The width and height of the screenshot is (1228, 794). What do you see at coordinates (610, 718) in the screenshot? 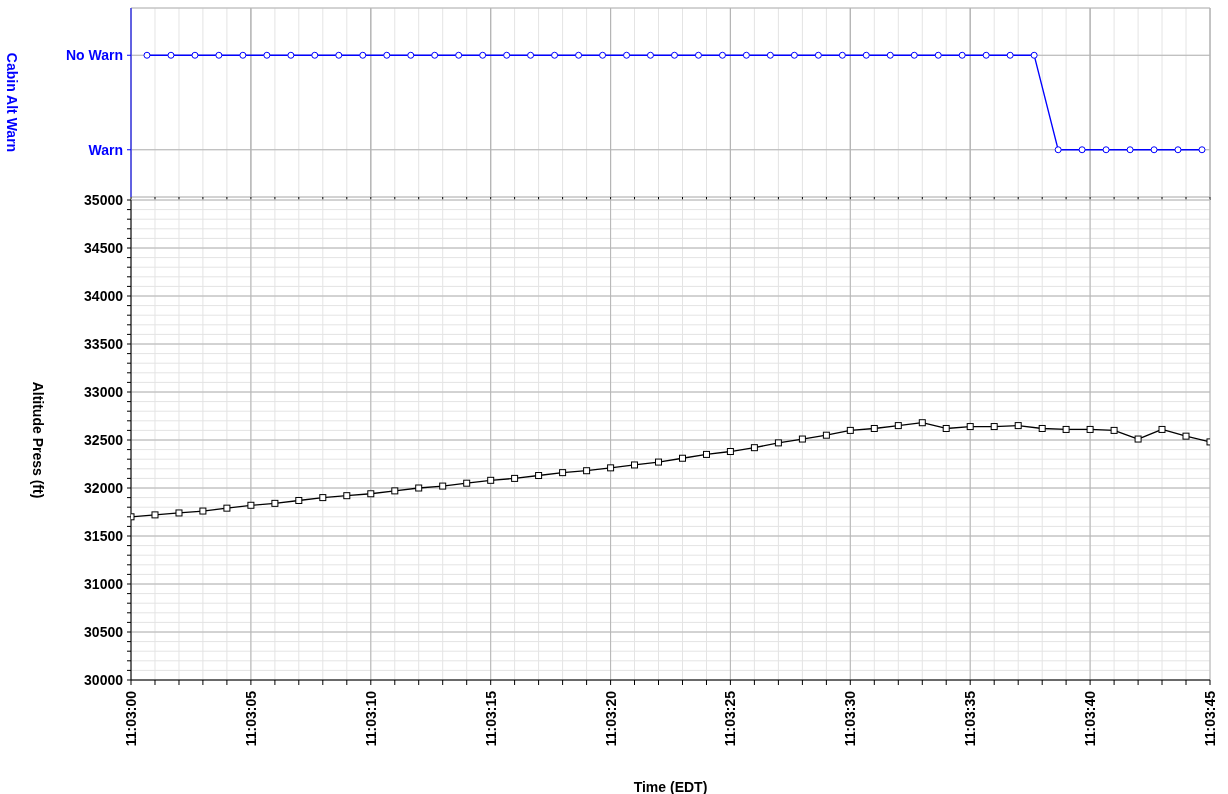
I see `x-tick-label: 11:03:20` at bounding box center [610, 718].